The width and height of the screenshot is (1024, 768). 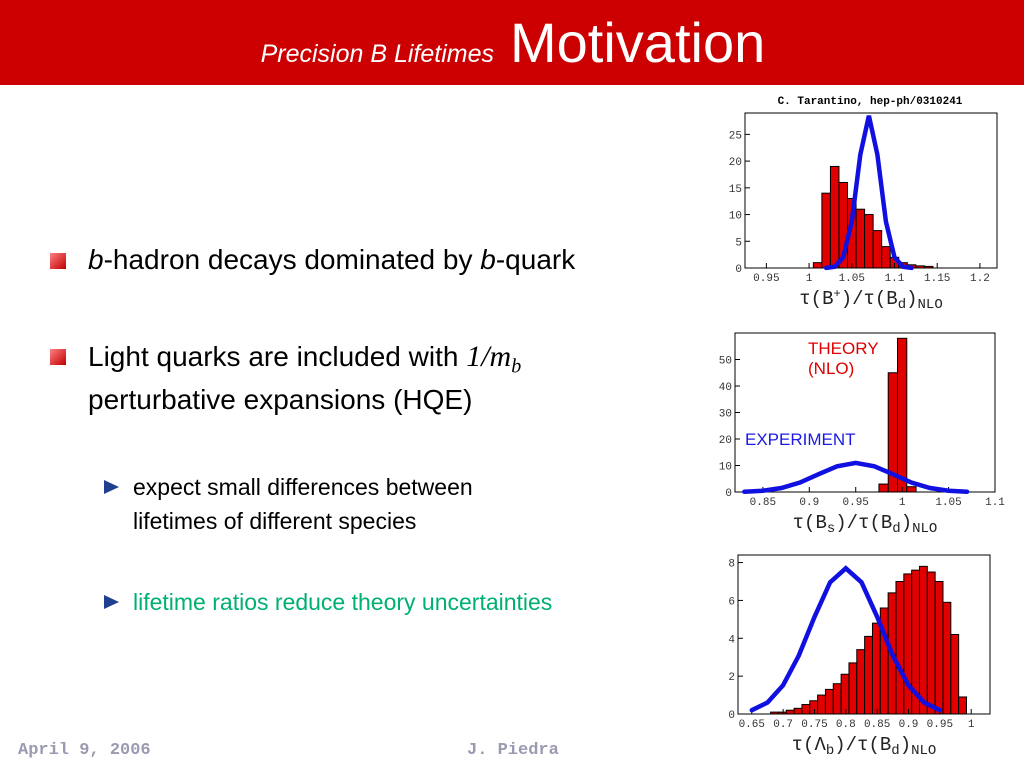 I want to click on annotation: THEORY, so click(x=843, y=348).